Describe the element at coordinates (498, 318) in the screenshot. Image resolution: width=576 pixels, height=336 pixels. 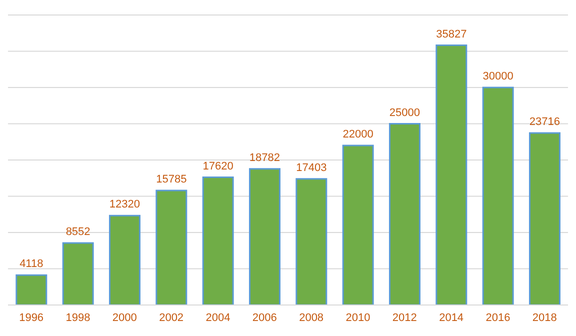
I see `x-tick-label: 2016` at that location.